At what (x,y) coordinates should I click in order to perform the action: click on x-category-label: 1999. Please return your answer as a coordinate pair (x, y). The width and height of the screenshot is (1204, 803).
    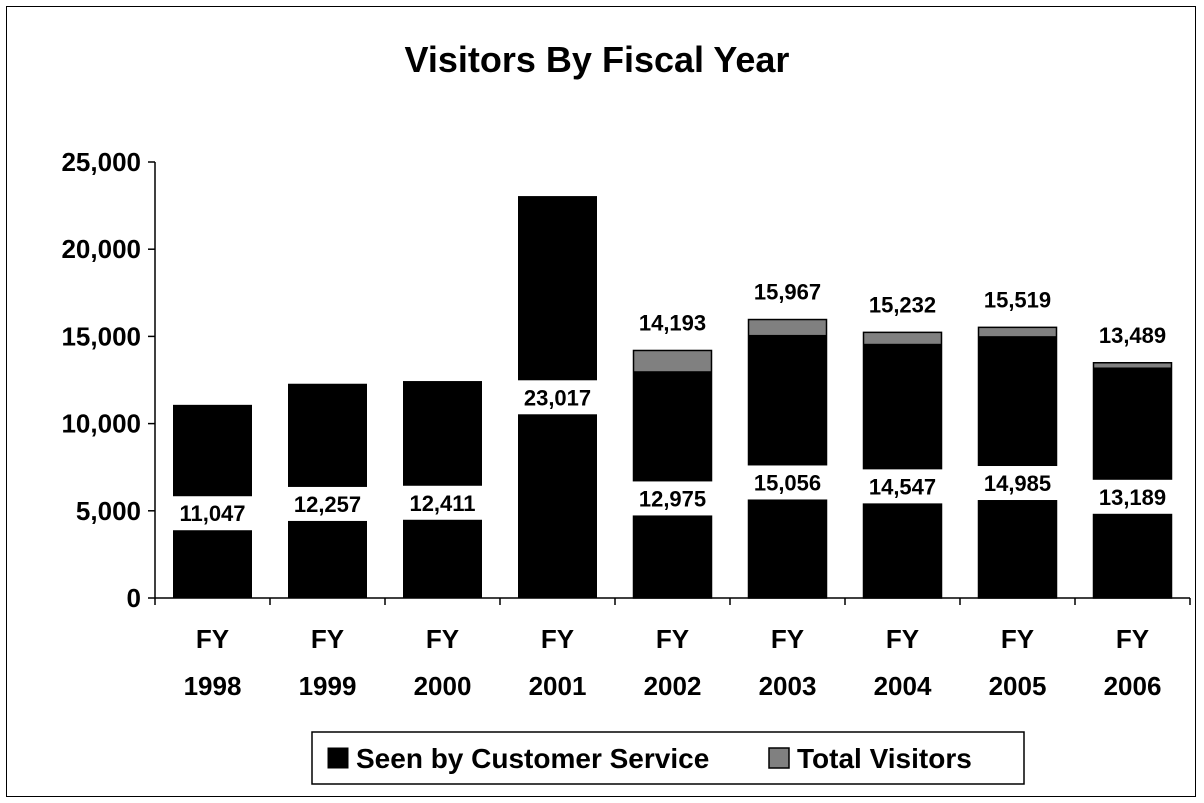
    Looking at the image, I should click on (328, 686).